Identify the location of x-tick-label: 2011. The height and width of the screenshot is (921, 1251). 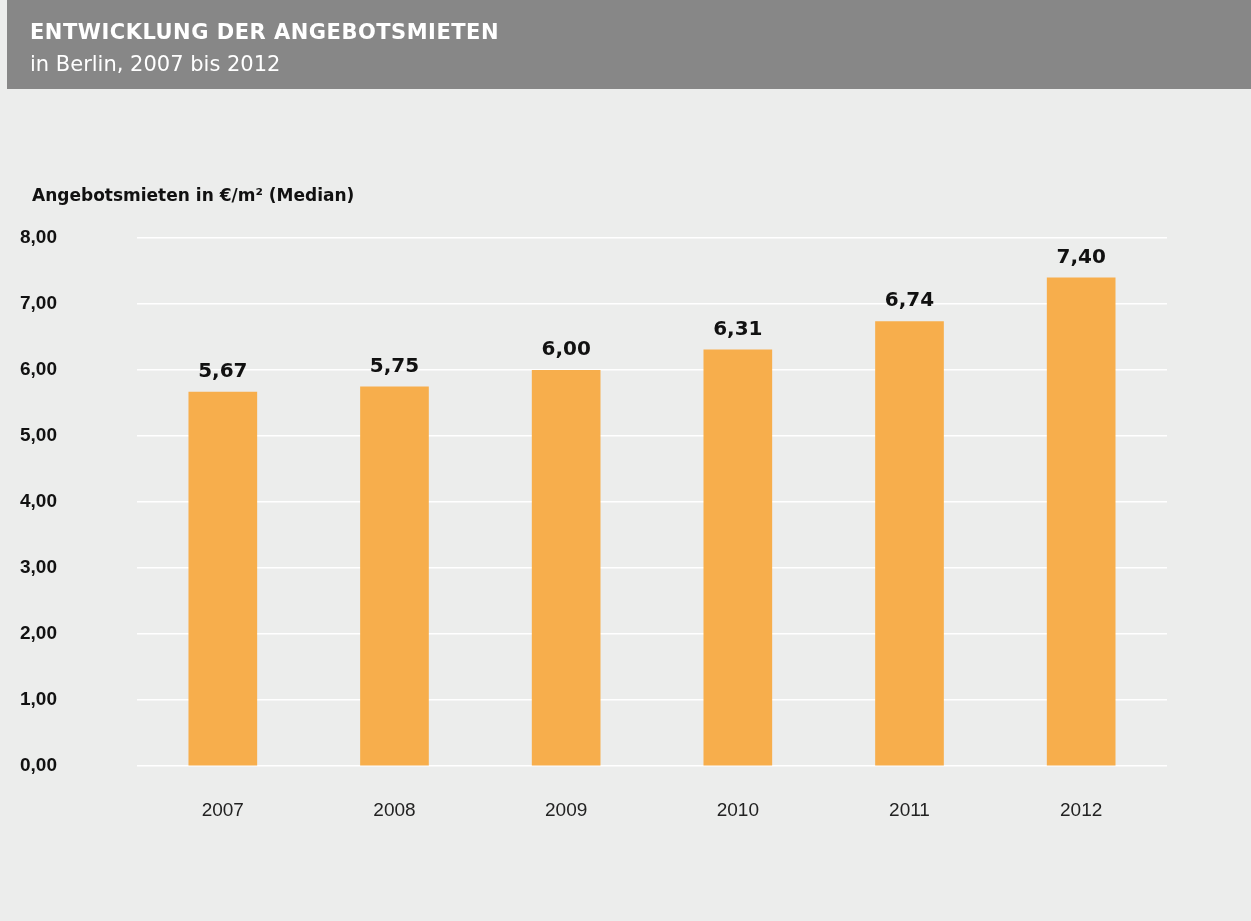
(909, 809).